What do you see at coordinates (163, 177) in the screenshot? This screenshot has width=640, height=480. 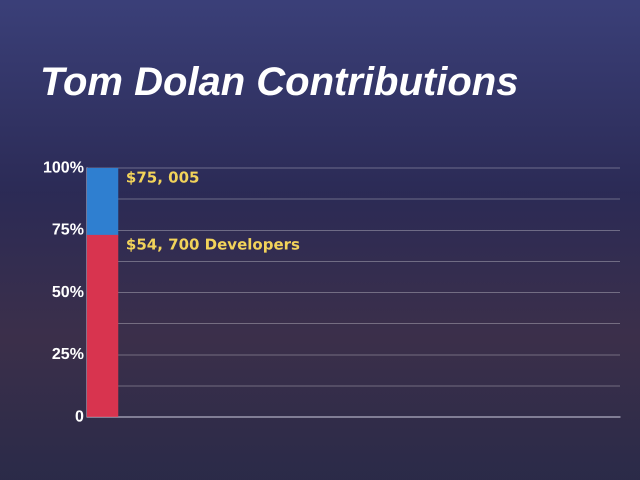 I see `annotation: $75, 005` at bounding box center [163, 177].